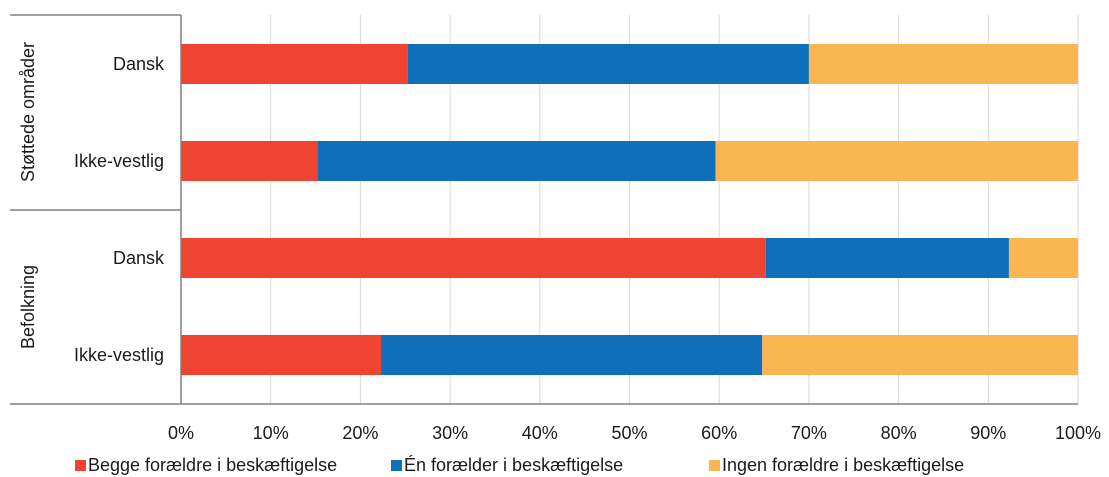  I want to click on group-labels: Støttede områder Befolkning, so click(28, 195).